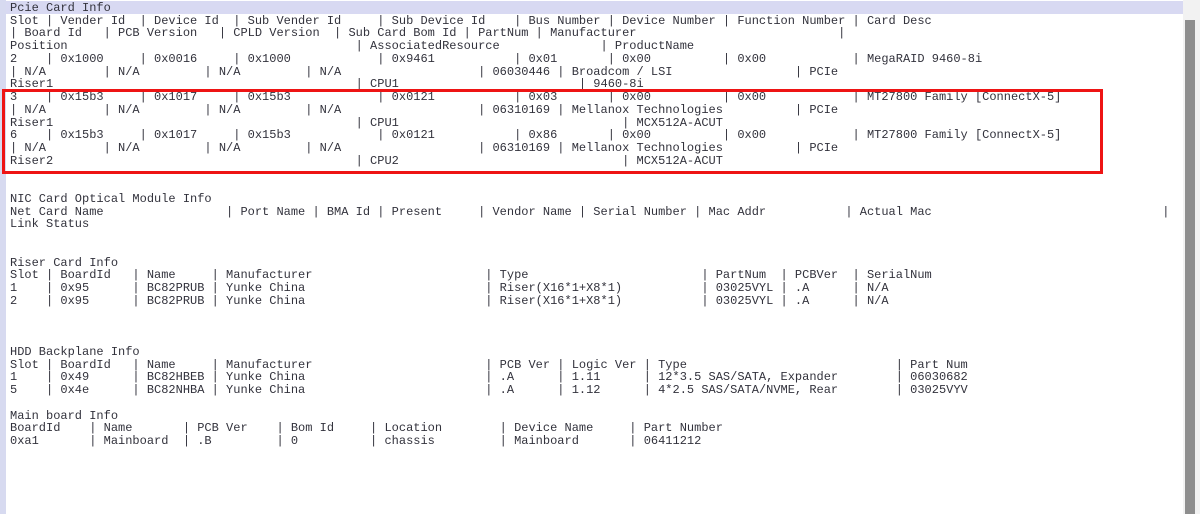 This screenshot has width=1200, height=514. Describe the element at coordinates (1190, 267) in the screenshot. I see `scrollbar-thumb` at that location.